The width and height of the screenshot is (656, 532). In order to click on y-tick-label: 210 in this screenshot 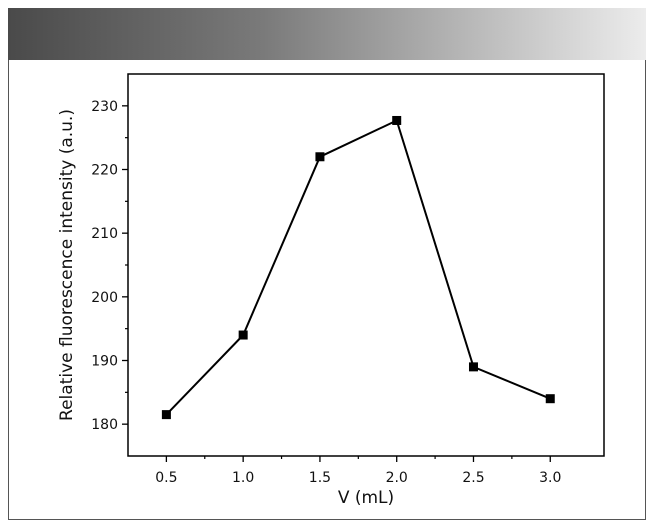, I will do `click(104, 234)`.